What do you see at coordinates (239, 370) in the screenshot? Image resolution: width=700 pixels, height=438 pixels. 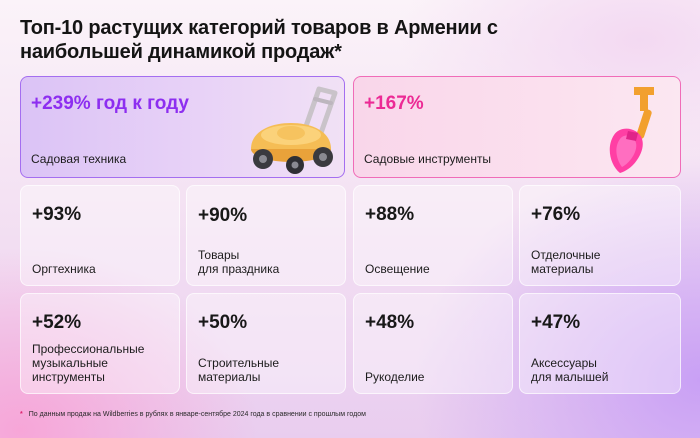 I see `category-label: Строительные материалы` at bounding box center [239, 370].